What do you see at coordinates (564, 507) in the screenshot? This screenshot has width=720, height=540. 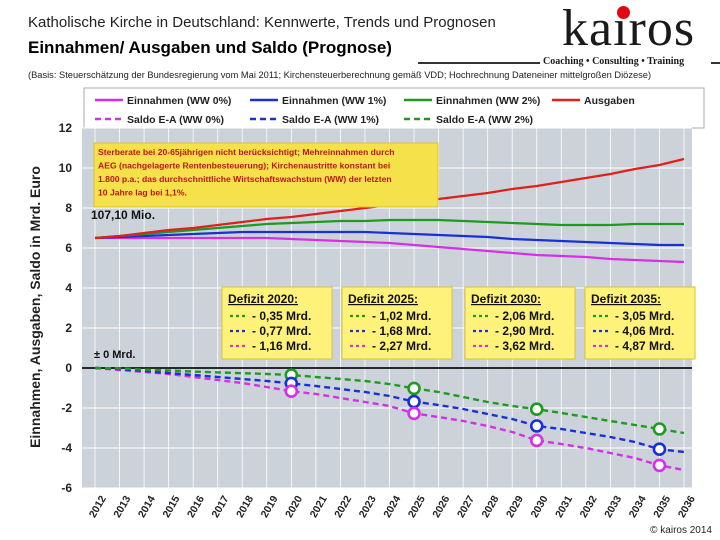 I see `x-tick-label: 2031` at bounding box center [564, 507].